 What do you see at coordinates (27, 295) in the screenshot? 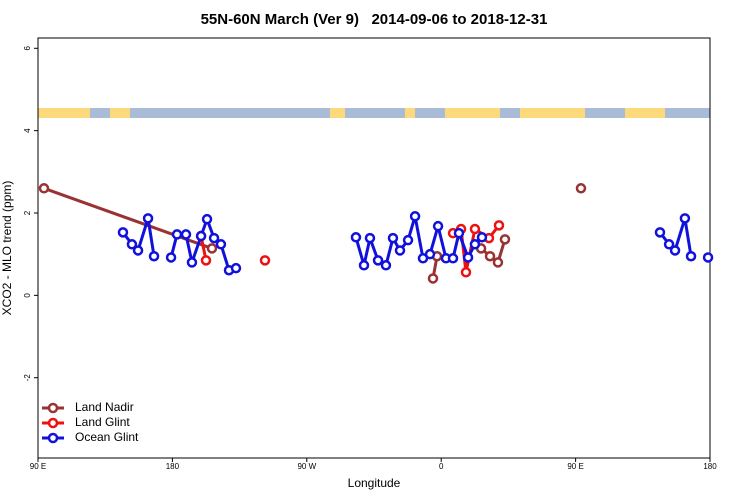
I see `y-tick-label: 0` at bounding box center [27, 295].